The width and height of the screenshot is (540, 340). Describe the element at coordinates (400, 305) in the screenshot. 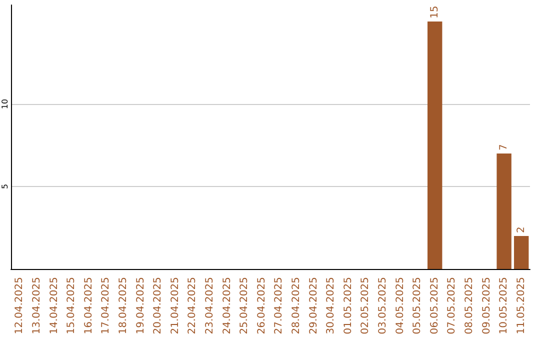

I see `x-tick-label: 04.05.2025` at that location.